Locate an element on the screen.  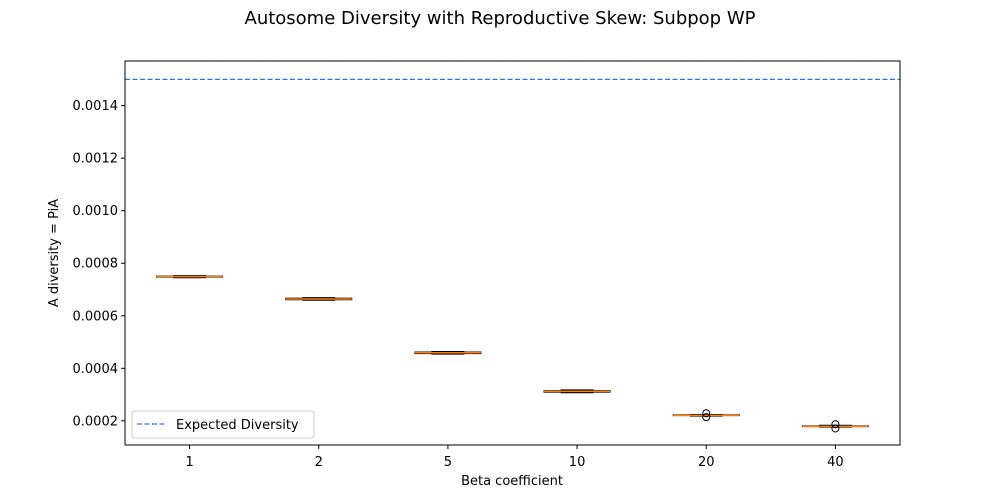
y-tick-label: 0.0008 is located at coordinates (96, 264).